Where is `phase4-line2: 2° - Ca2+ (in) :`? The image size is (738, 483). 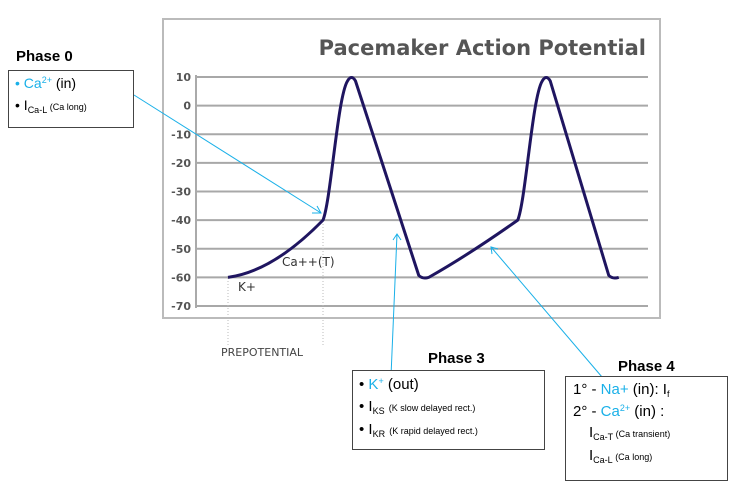 phase4-line2: 2° - Ca2+ (in) : is located at coordinates (619, 411).